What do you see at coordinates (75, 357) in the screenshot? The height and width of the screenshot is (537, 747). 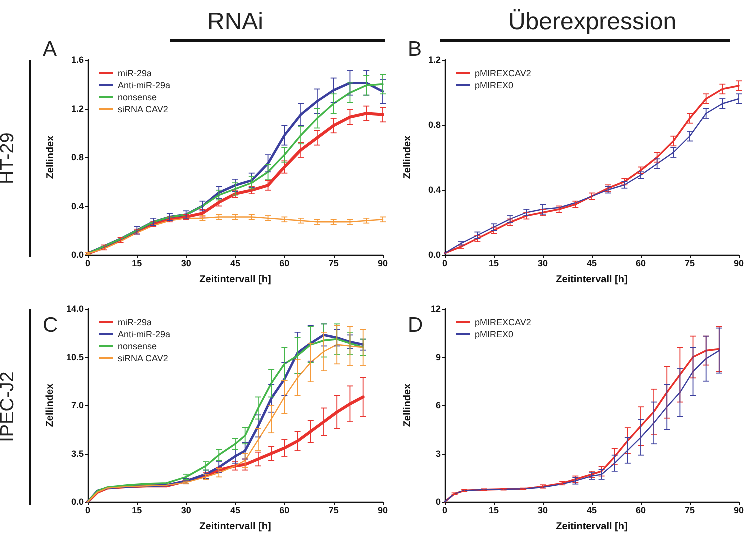 I see `y-tick-label: 10.5` at bounding box center [75, 357].